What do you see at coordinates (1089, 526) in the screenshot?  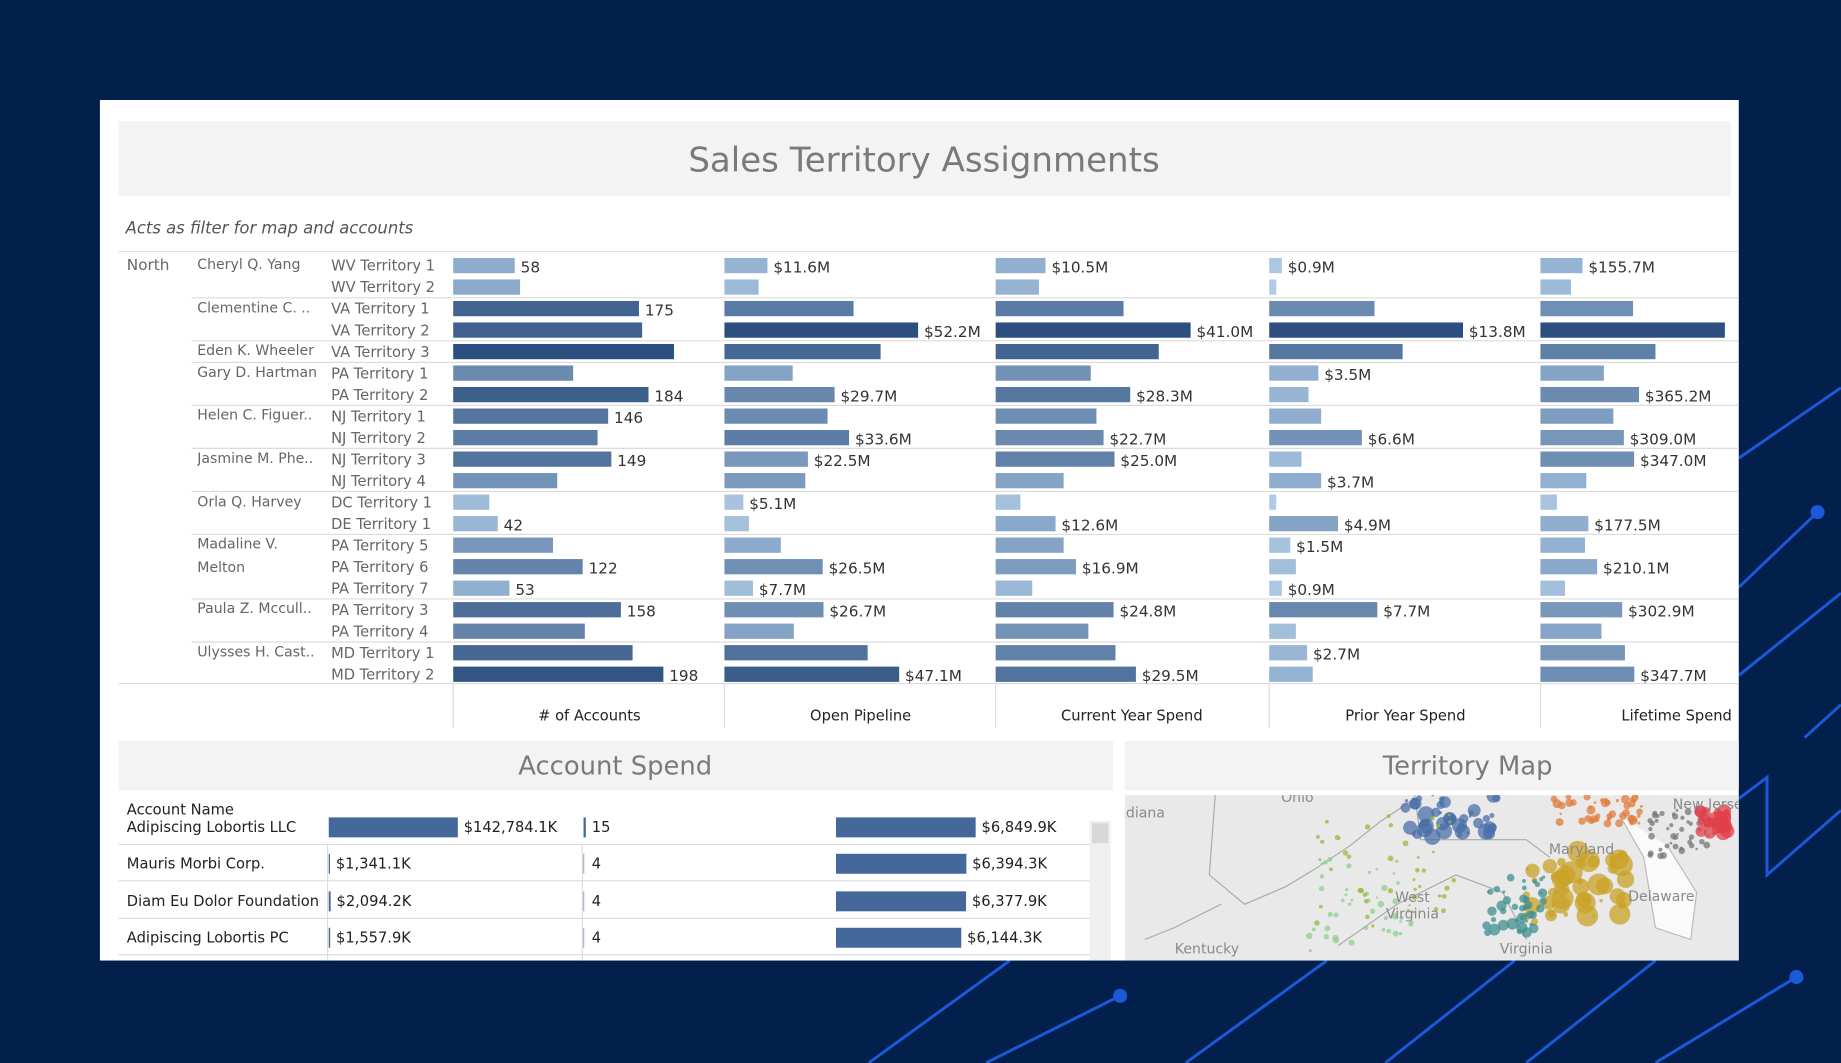 I see `value-label: $12.6M` at bounding box center [1089, 526].